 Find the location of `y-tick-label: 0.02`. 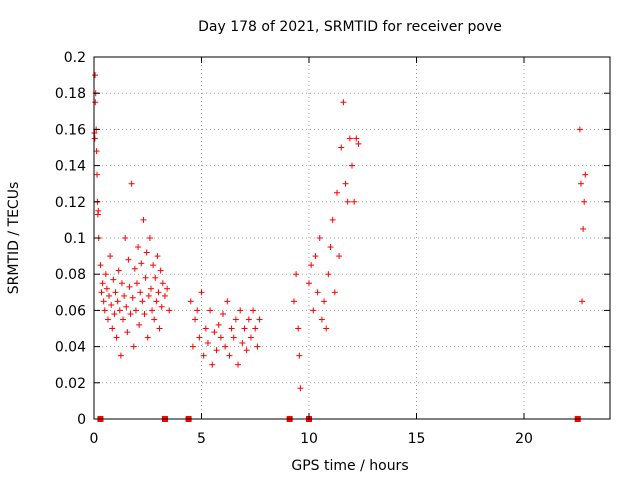

y-tick-label: 0.02 is located at coordinates (70, 384).